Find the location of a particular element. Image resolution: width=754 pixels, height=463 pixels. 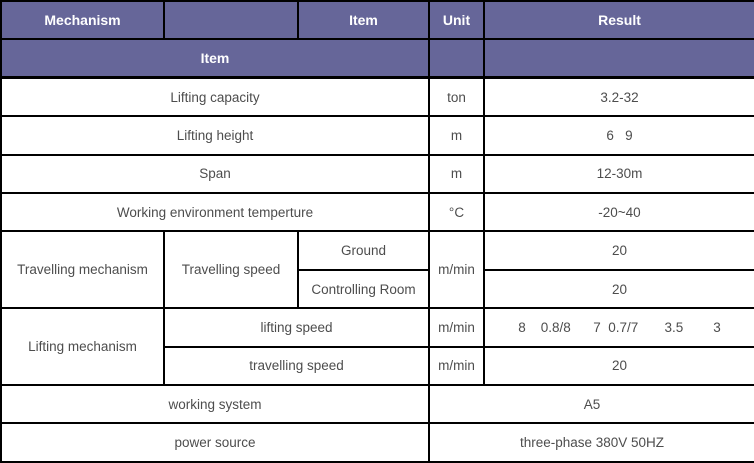

result-travelling-ground: 20 is located at coordinates (618, 250).